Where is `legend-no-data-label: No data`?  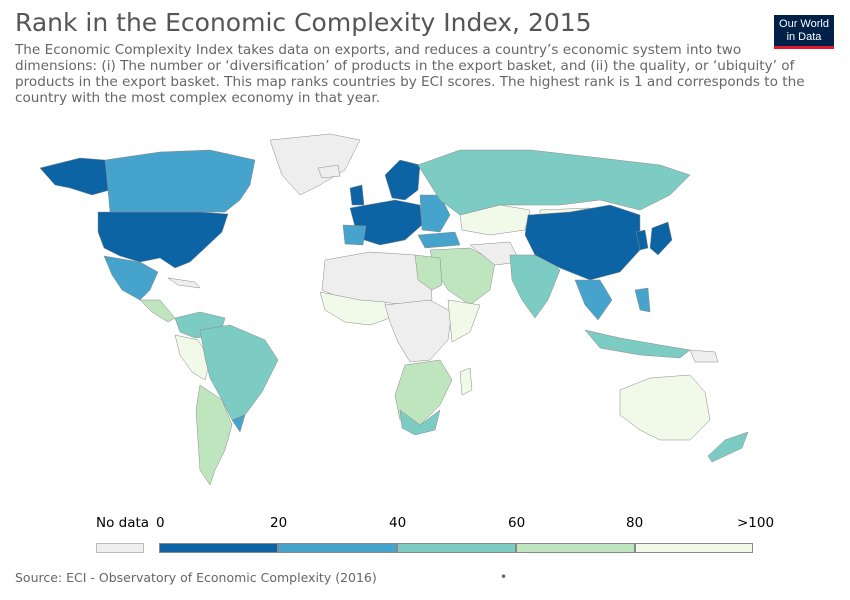
legend-no-data-label: No data is located at coordinates (123, 523).